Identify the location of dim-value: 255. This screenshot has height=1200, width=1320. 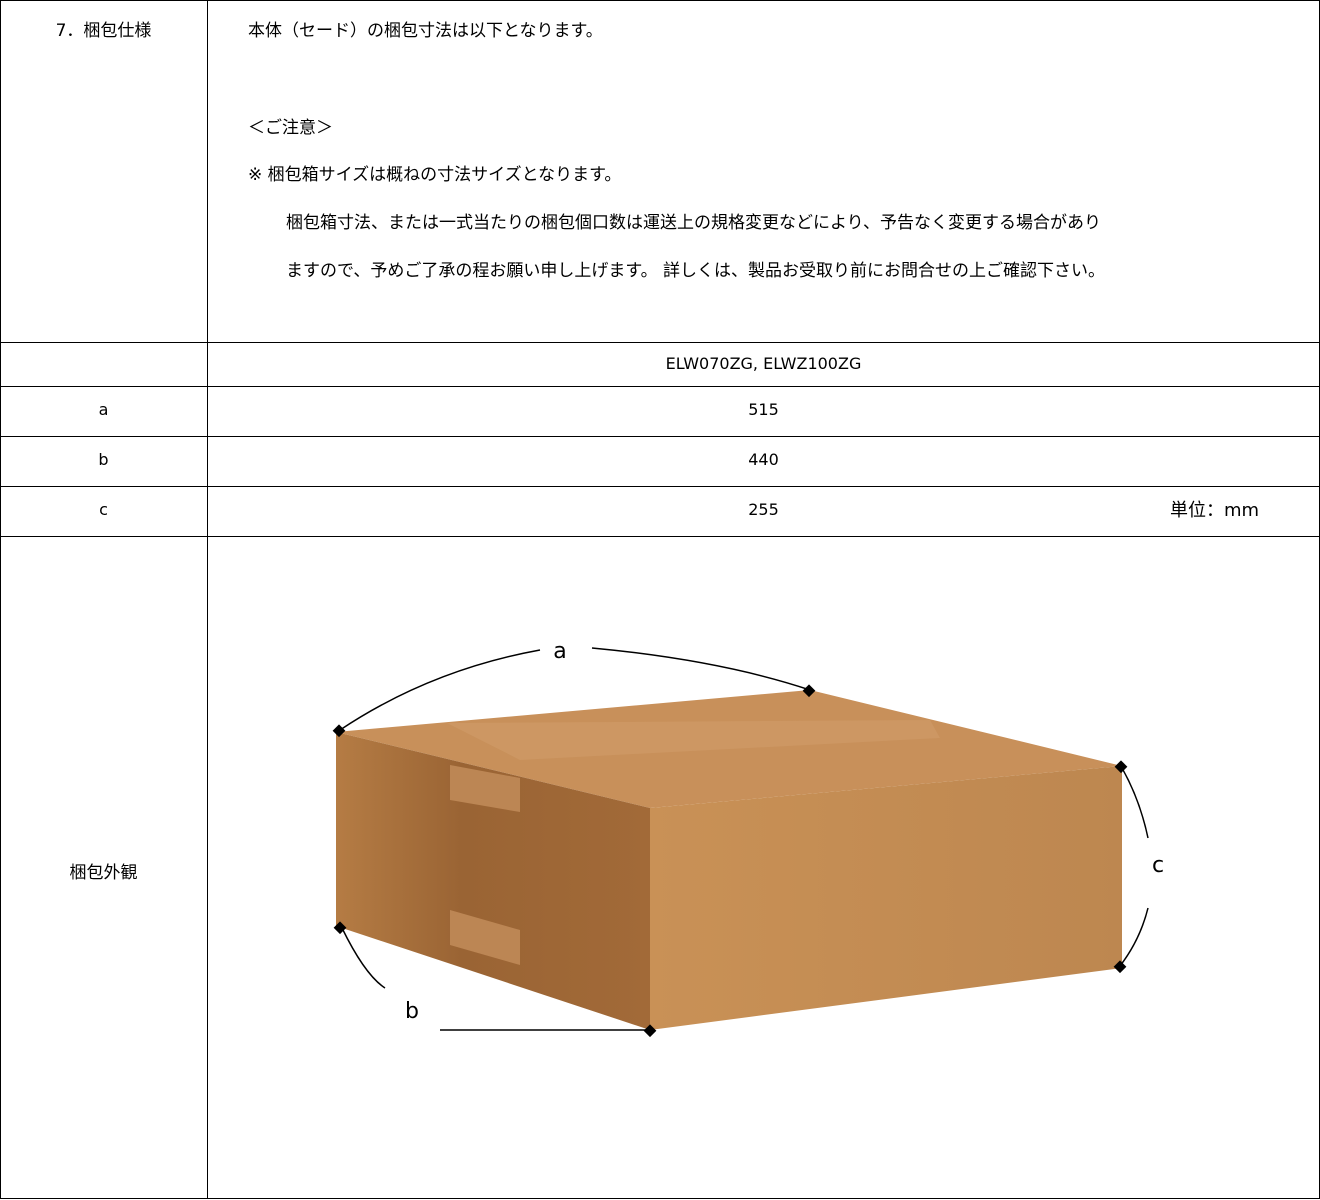
(763, 509).